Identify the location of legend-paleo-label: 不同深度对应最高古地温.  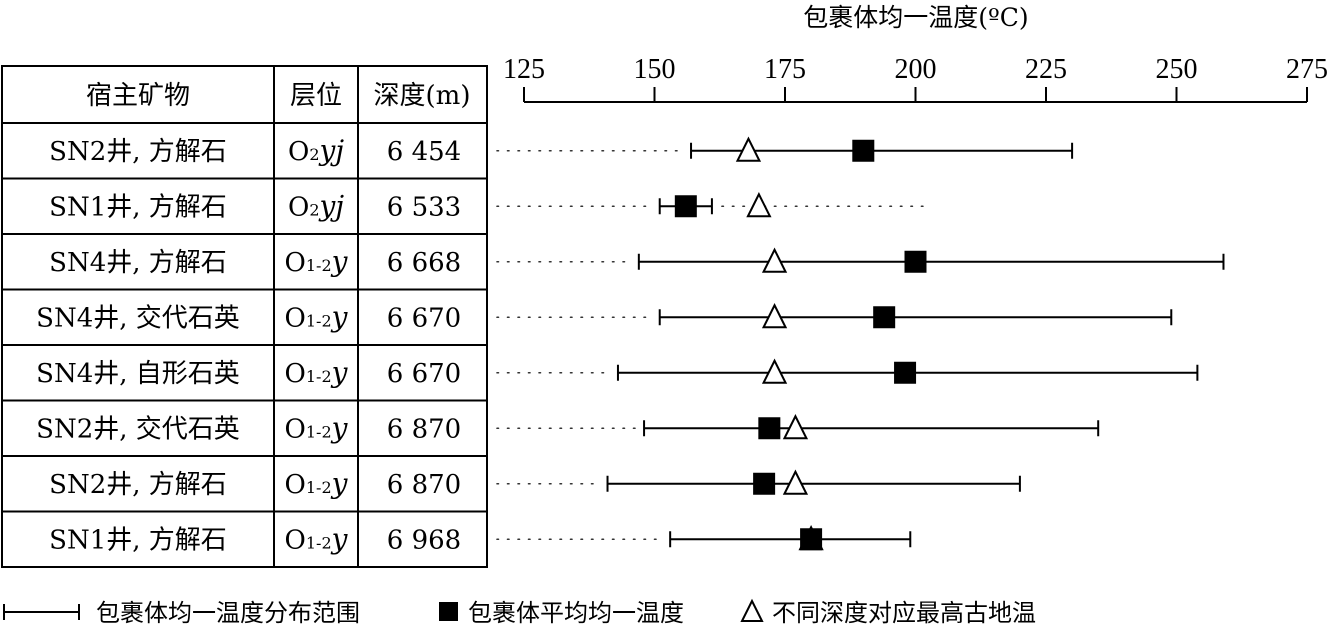
(904, 613).